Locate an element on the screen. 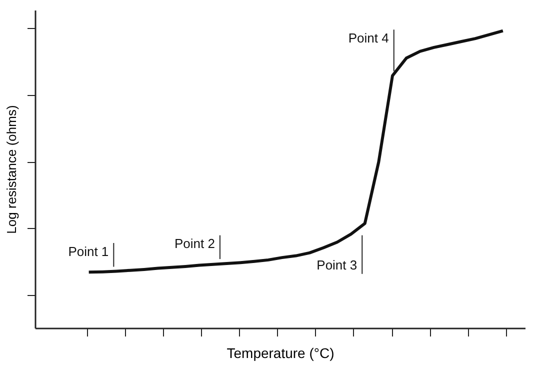  annotation: Point 2 is located at coordinates (194, 244).